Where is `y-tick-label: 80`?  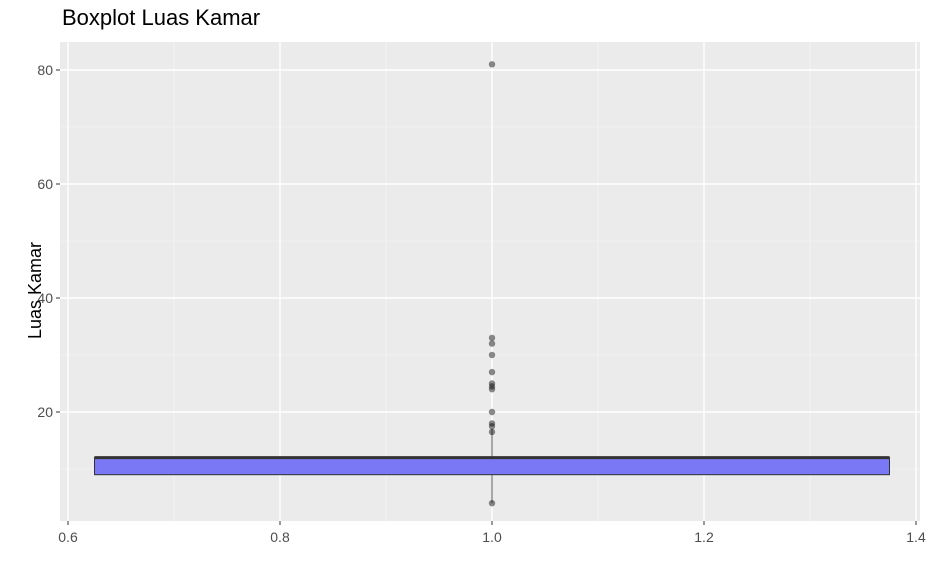
y-tick-label: 80 is located at coordinates (45, 70).